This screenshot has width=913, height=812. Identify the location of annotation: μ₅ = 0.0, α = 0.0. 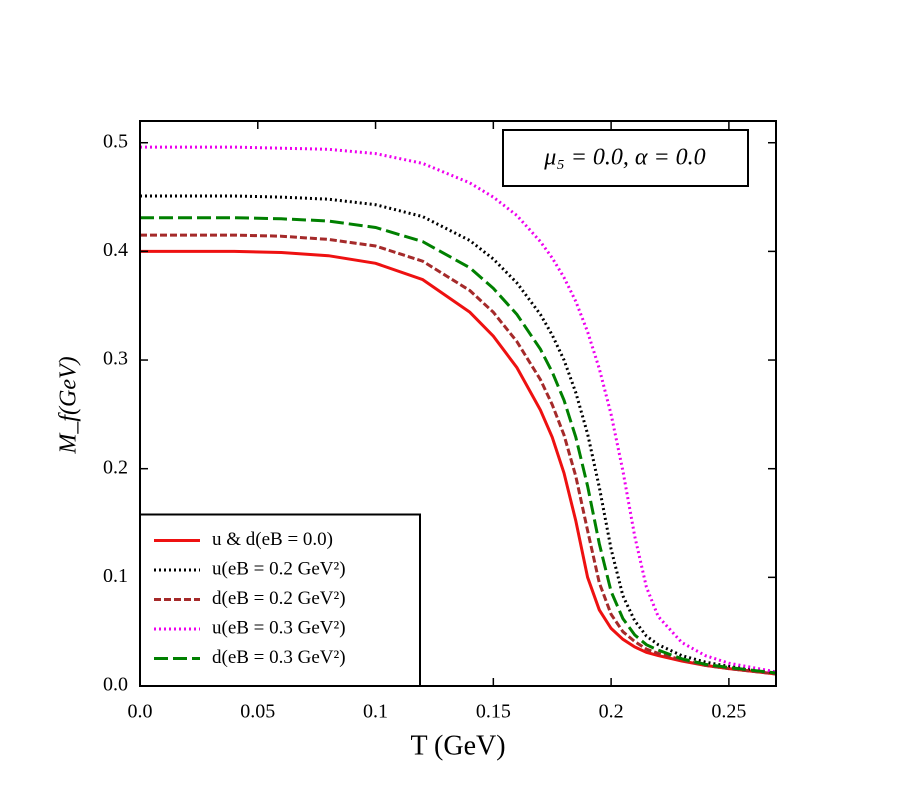
(624, 158).